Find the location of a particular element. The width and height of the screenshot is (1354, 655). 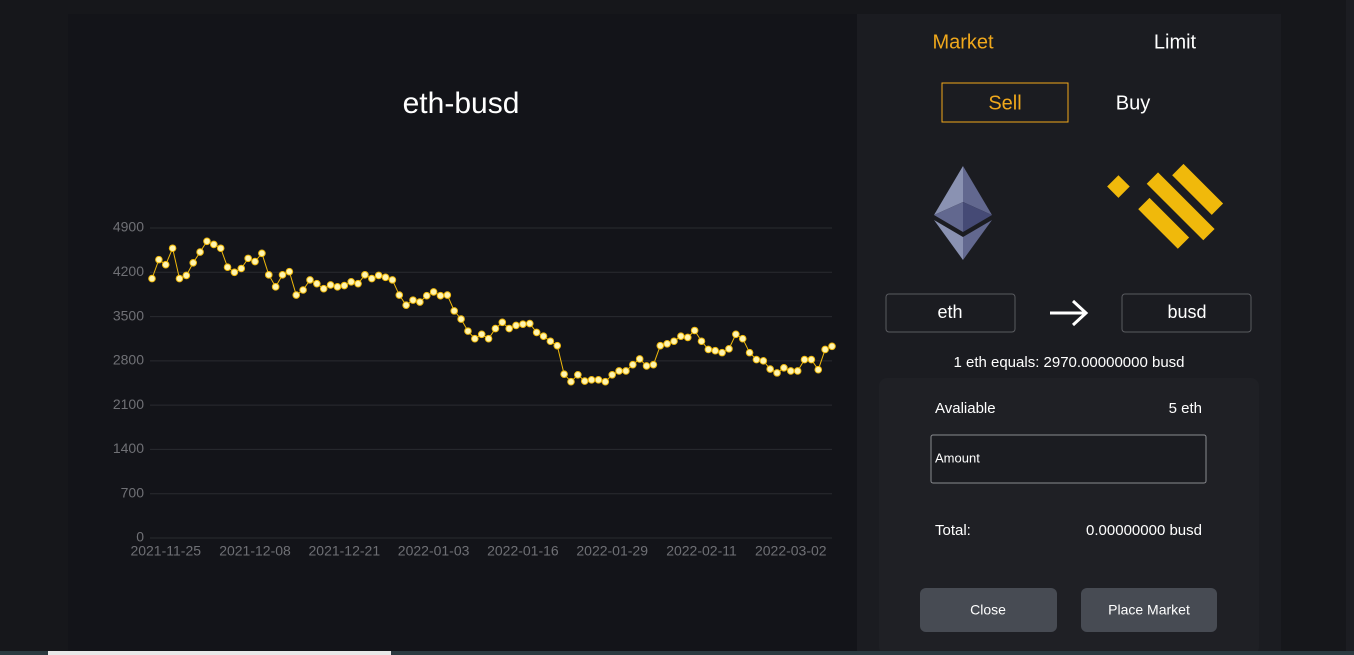

sell-button is located at coordinates (1005, 102).